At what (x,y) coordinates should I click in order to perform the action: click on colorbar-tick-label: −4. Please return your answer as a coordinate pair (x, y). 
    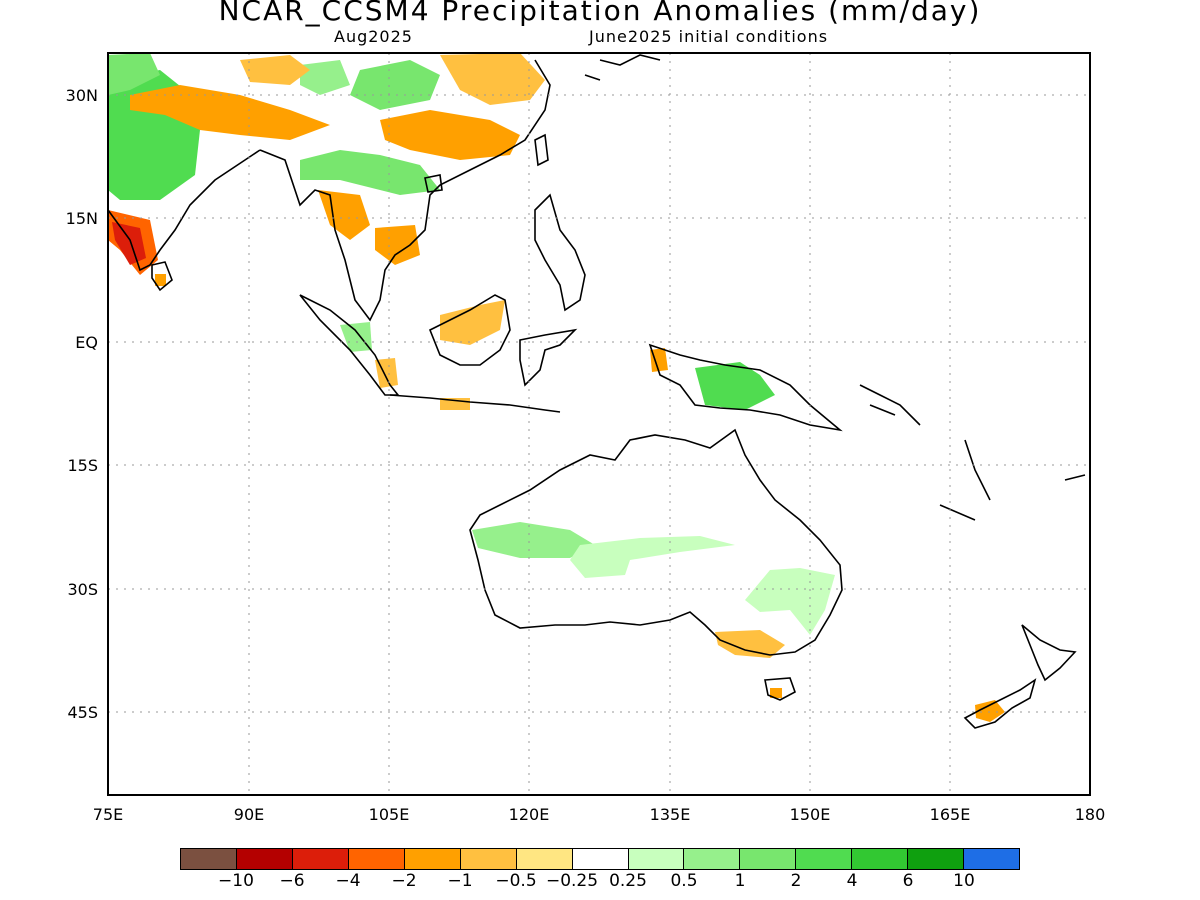
    Looking at the image, I should click on (348, 881).